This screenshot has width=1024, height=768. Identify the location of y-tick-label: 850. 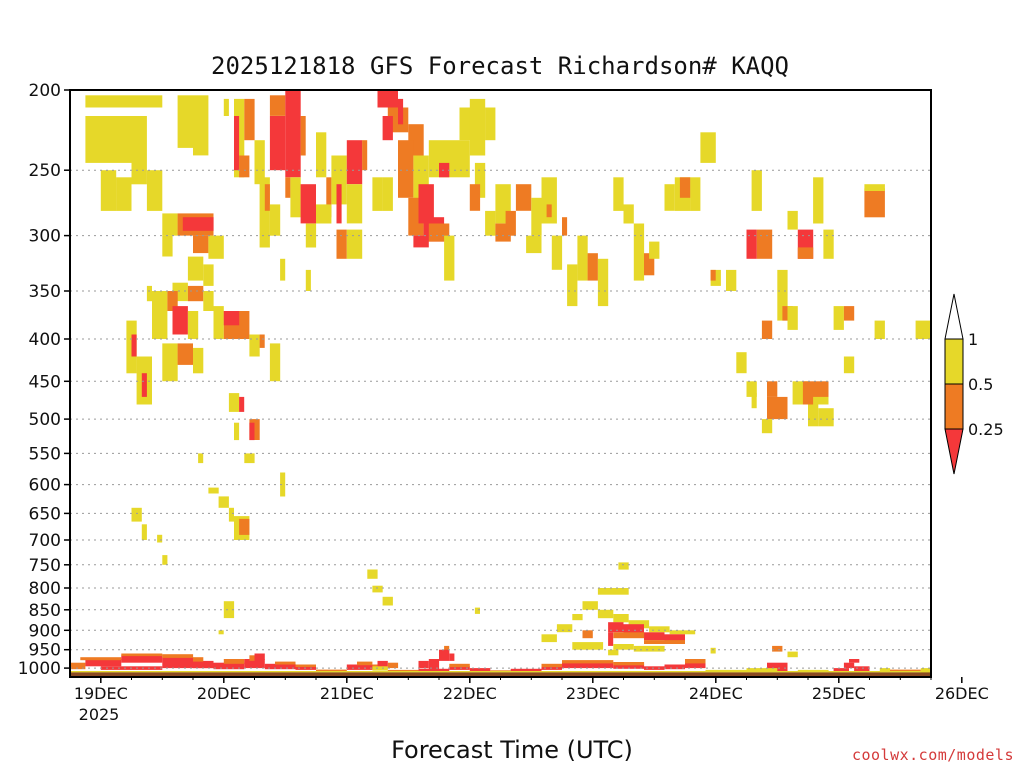
(45, 611).